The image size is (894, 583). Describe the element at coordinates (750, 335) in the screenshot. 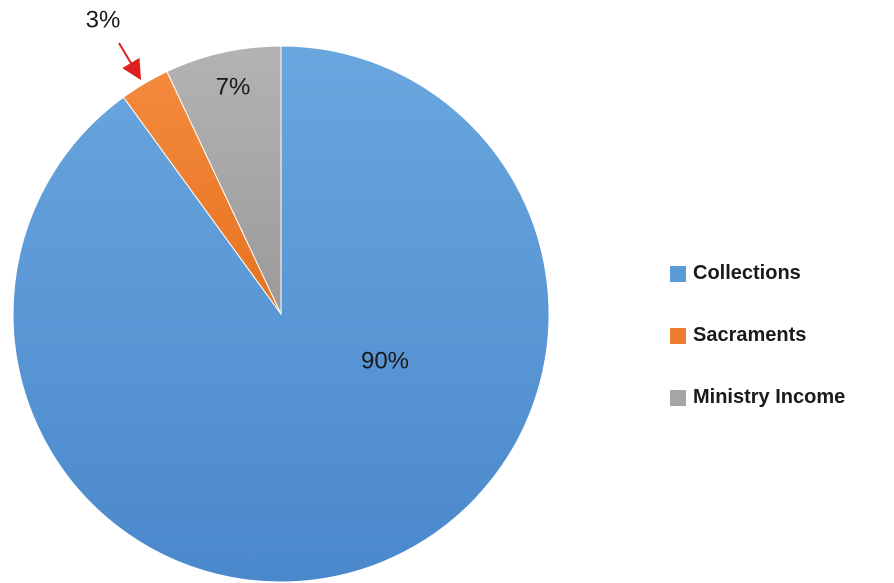

I see `legend-label: Sacraments` at that location.